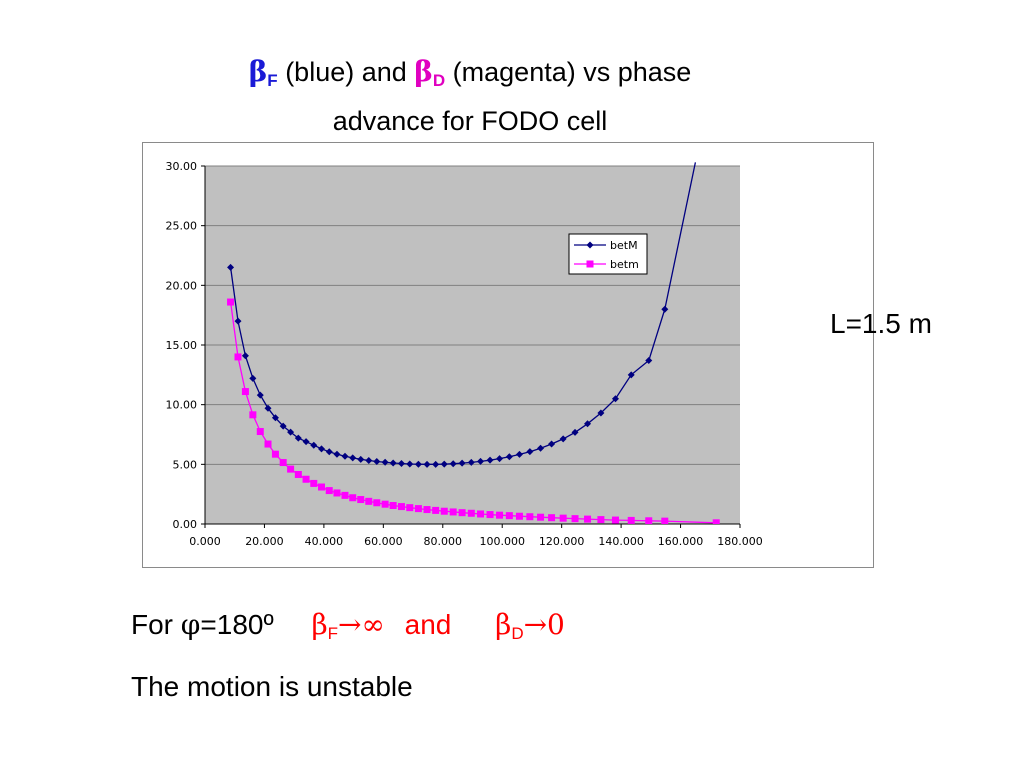 The width and height of the screenshot is (1024, 768). What do you see at coordinates (324, 541) in the screenshot?
I see `x-tick-label: 40.000` at bounding box center [324, 541].